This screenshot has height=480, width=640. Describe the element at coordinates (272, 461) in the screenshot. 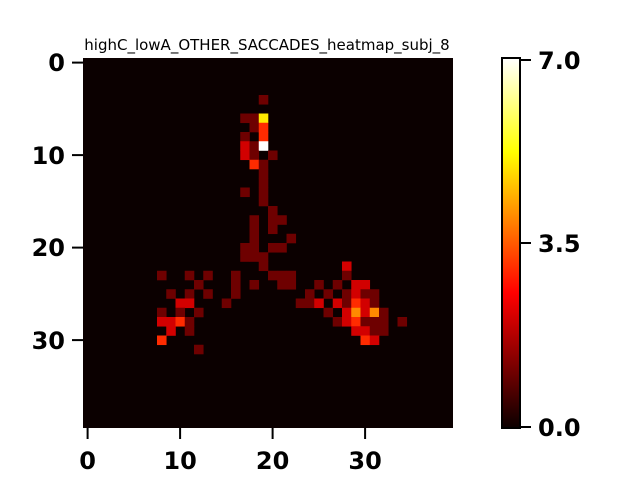

I see `x-tick-label-20: 20` at that location.